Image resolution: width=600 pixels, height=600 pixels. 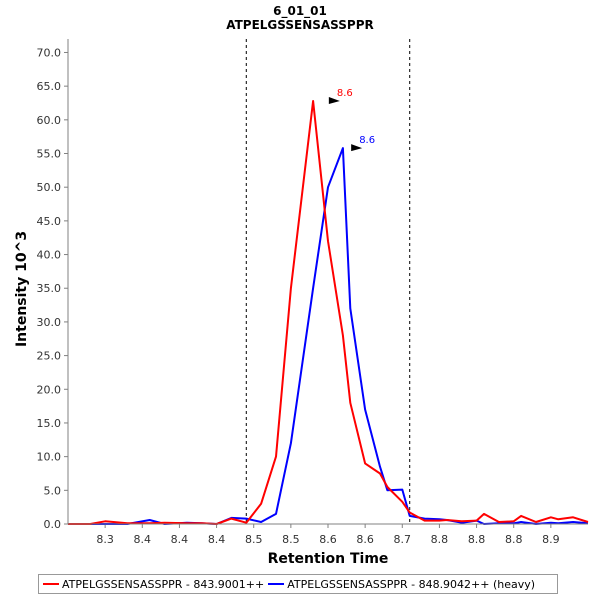 What do you see at coordinates (49, 187) in the screenshot?
I see `y-tick-label: 50.0` at bounding box center [49, 187].